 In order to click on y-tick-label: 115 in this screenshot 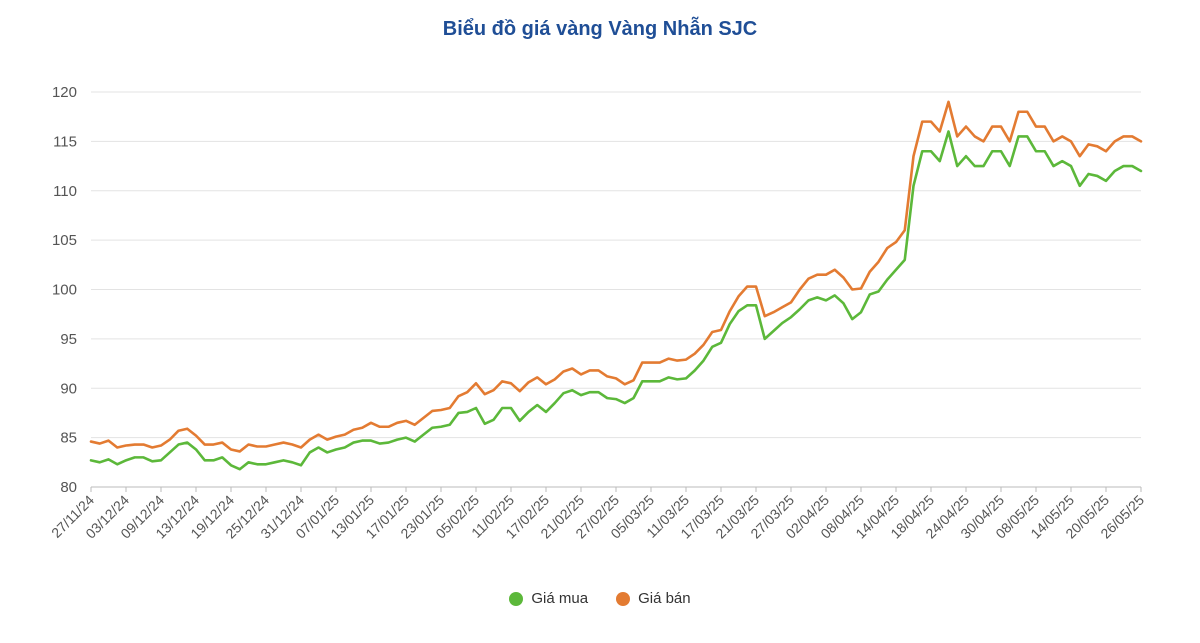, I will do `click(65, 141)`.